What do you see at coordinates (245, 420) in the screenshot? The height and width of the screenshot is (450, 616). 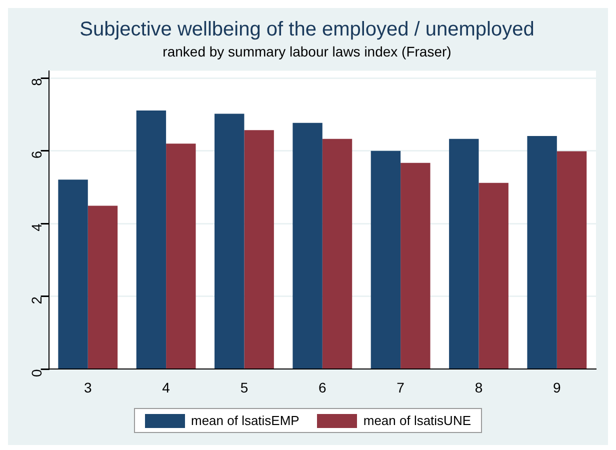 I see `legend-label: mean of lsatisEMP` at bounding box center [245, 420].